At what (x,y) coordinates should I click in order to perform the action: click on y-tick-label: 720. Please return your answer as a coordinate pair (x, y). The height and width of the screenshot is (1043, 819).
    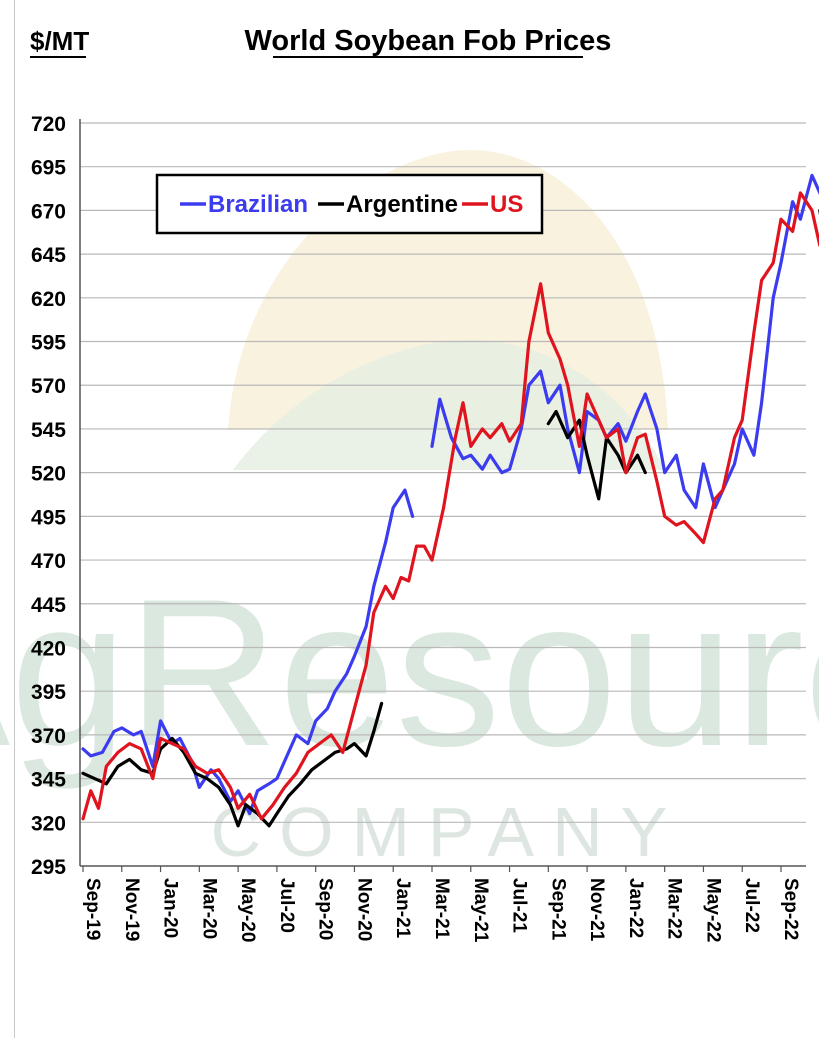
    Looking at the image, I should click on (48, 124).